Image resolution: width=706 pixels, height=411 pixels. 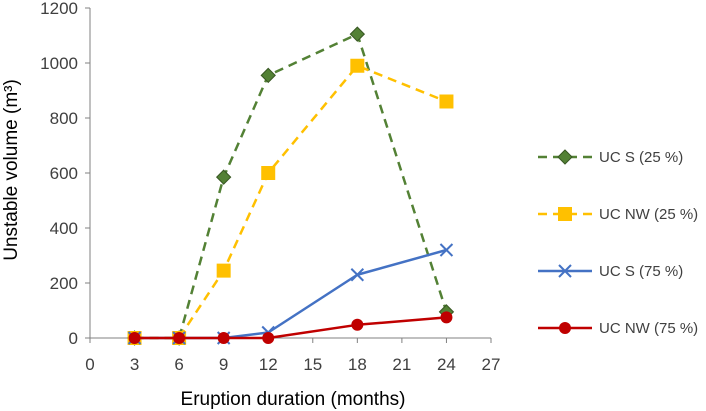 I want to click on y-tick-label: 400, so click(x=64, y=228).